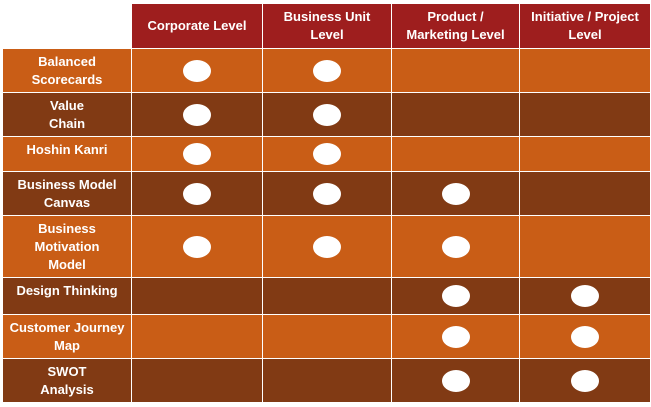  I want to click on row-label: Hoshin Kanri, so click(67, 154).